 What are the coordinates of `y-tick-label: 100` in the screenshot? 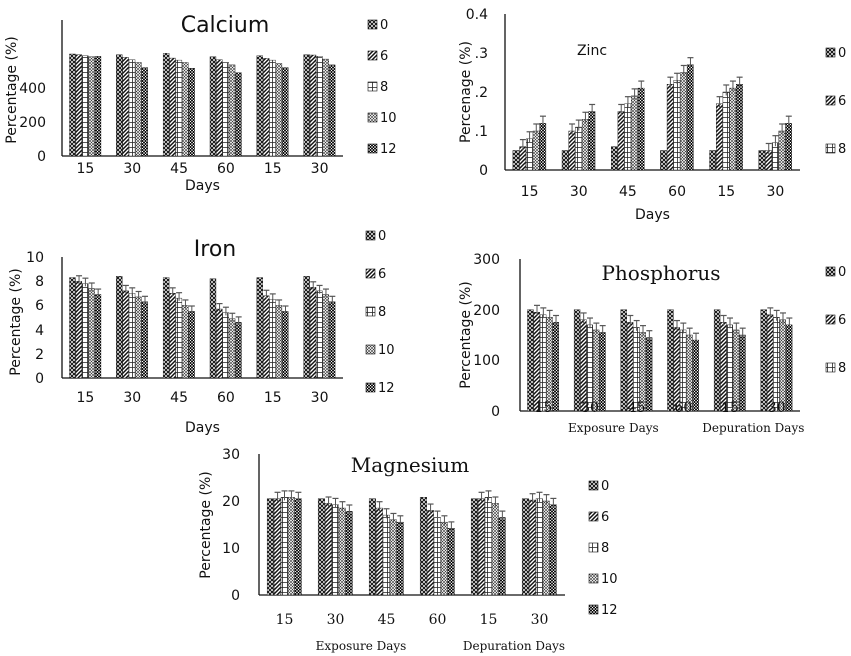 It's located at (486, 361).